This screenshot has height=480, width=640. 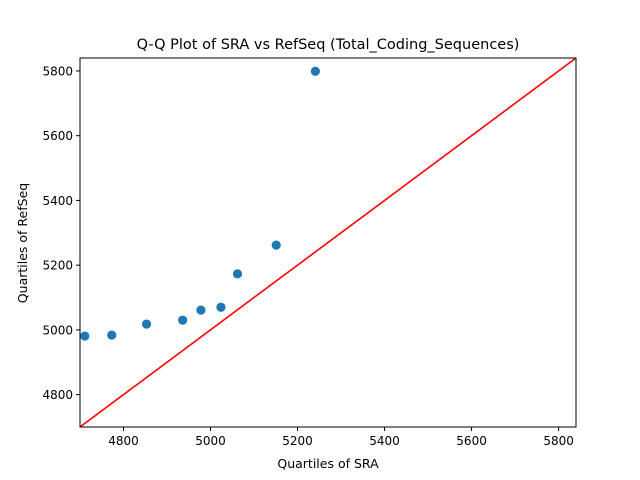 I want to click on y-tick-label-5800: 5800, so click(x=57, y=71).